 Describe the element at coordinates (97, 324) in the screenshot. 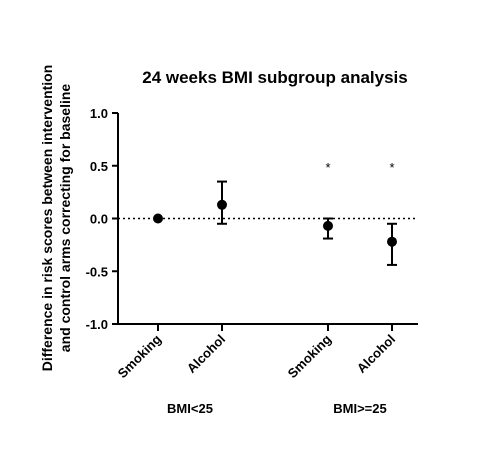

I see `y-tick-label: -1.0` at that location.